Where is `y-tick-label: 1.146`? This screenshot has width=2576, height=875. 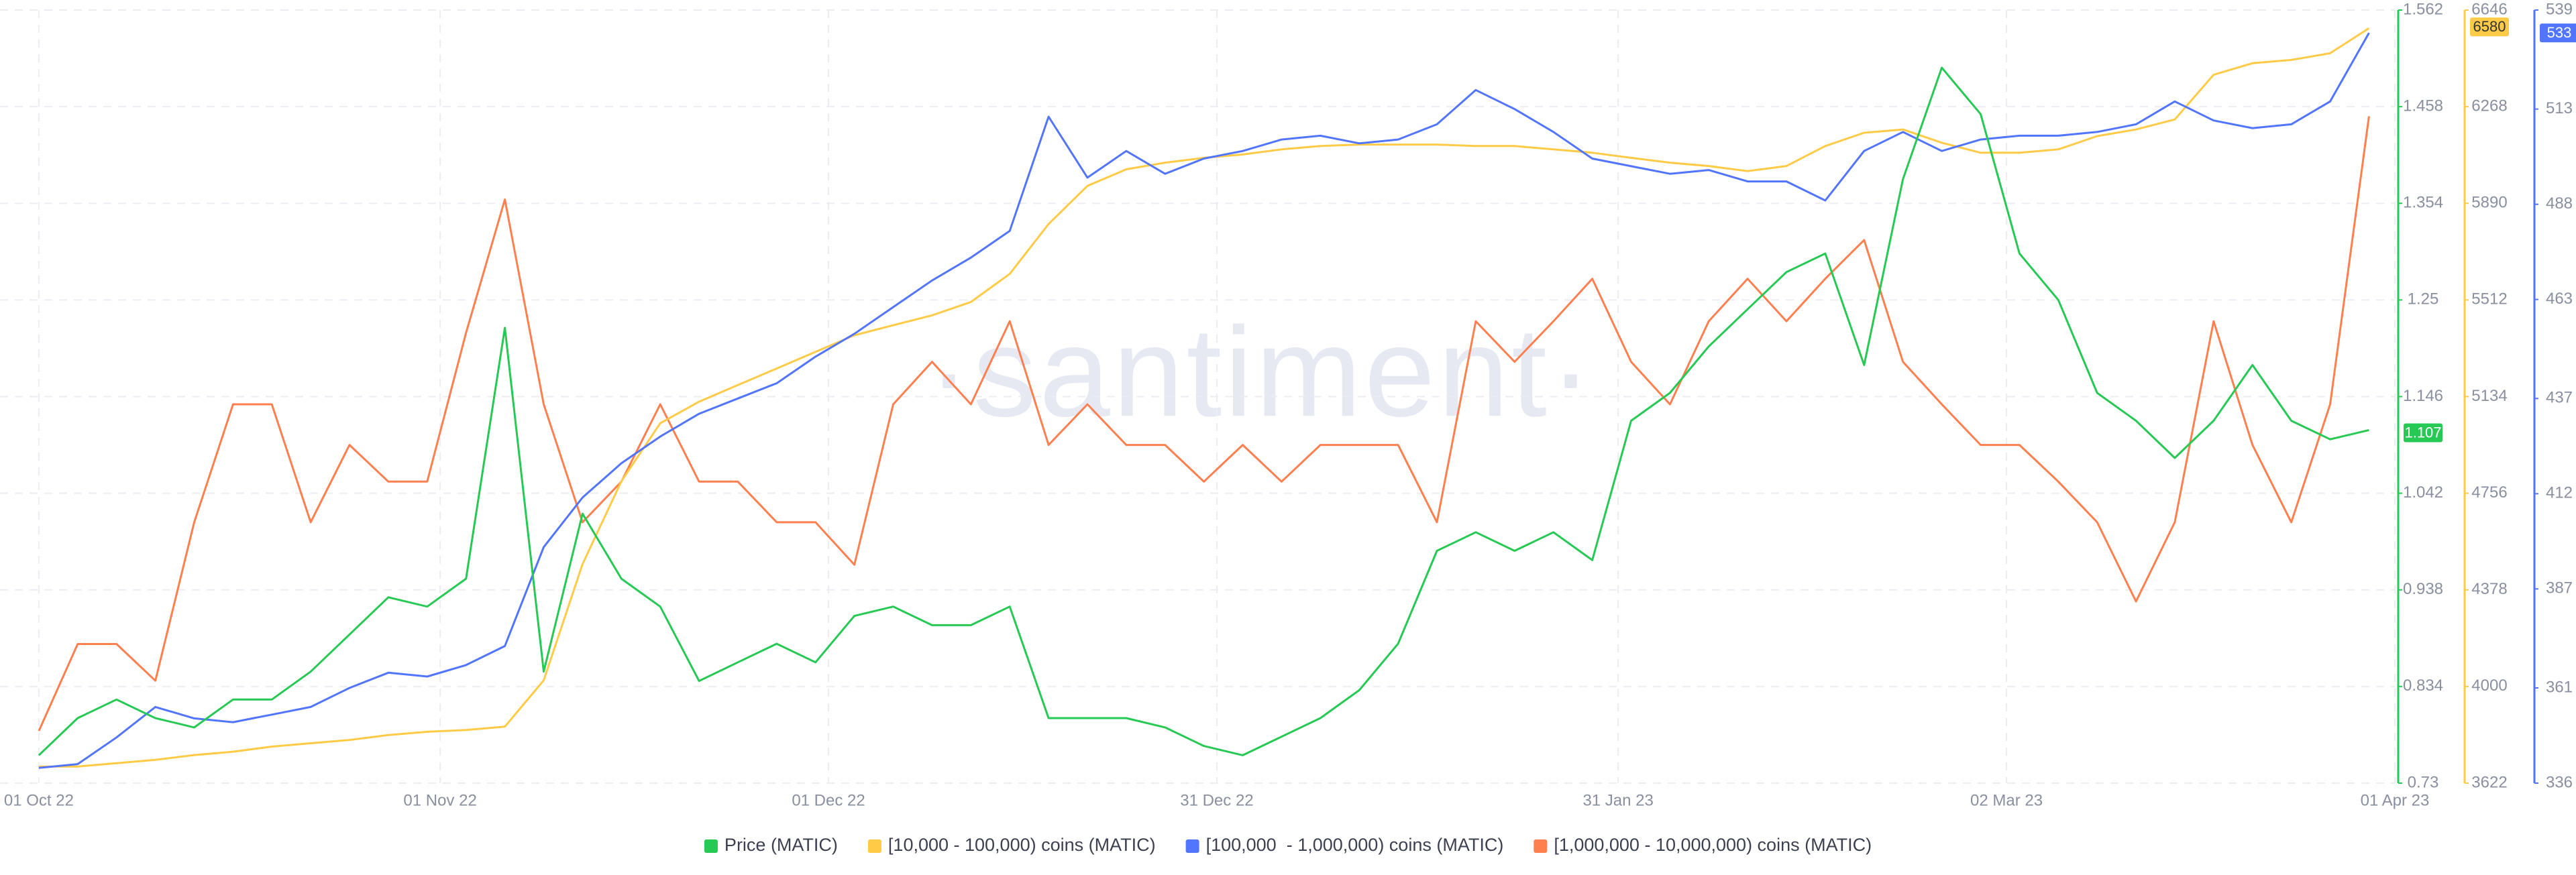 y-tick-label: 1.146 is located at coordinates (2423, 396).